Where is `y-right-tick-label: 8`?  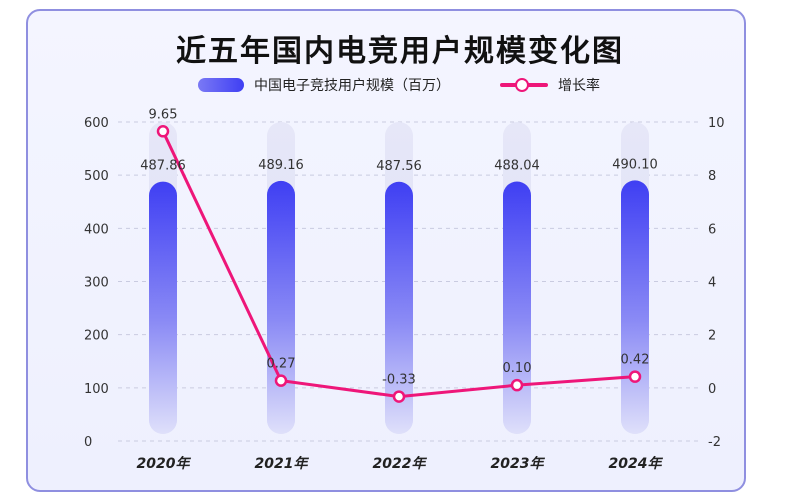 y-right-tick-label: 8 is located at coordinates (712, 176).